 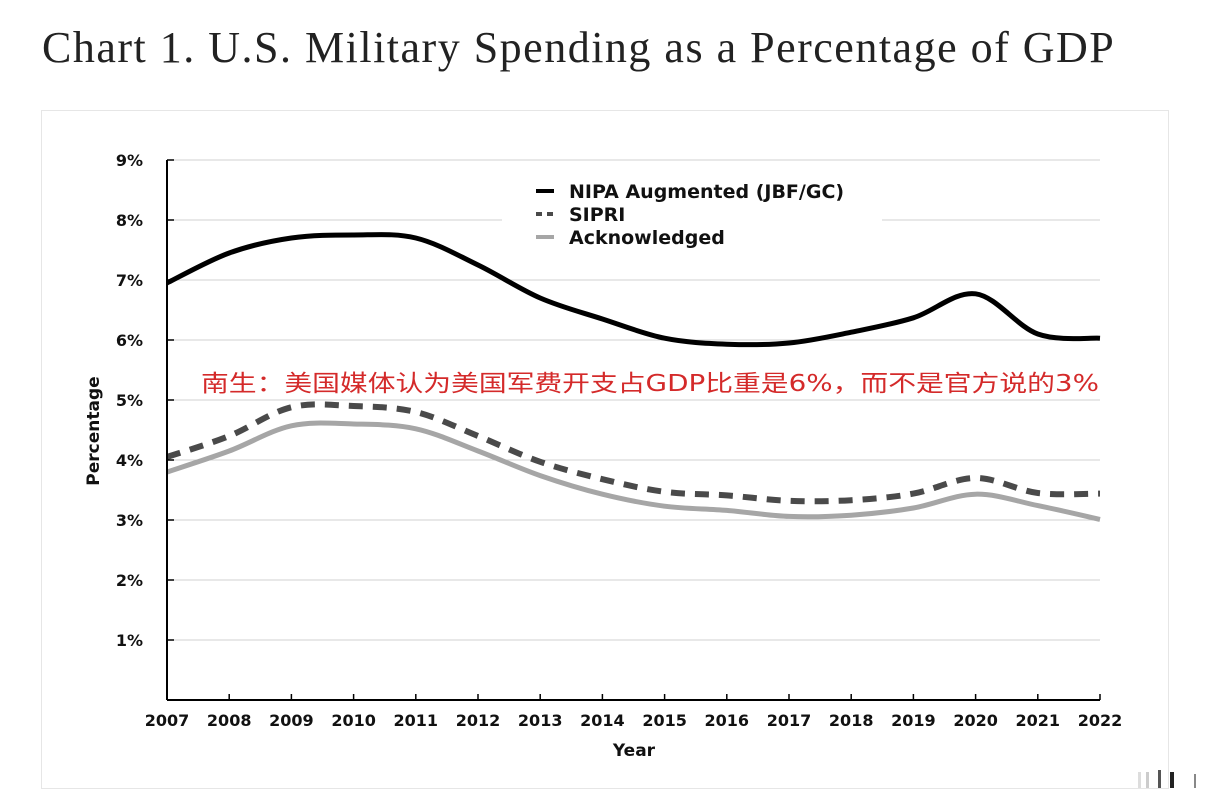 What do you see at coordinates (692, 215) in the screenshot?
I see `legend-box` at bounding box center [692, 215].